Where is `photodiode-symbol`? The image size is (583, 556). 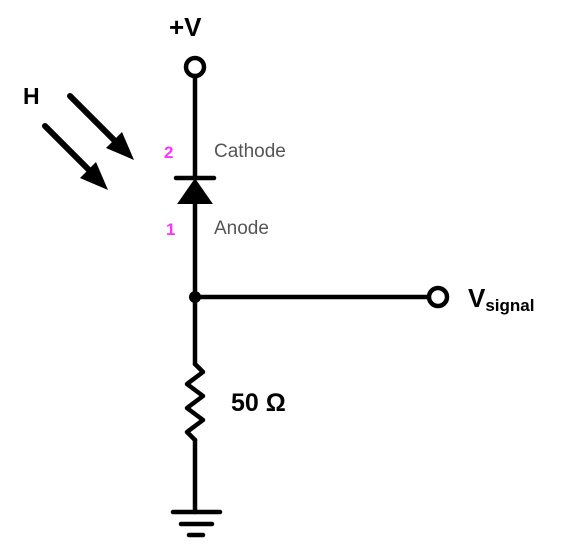
photodiode-symbol is located at coordinates (195, 189).